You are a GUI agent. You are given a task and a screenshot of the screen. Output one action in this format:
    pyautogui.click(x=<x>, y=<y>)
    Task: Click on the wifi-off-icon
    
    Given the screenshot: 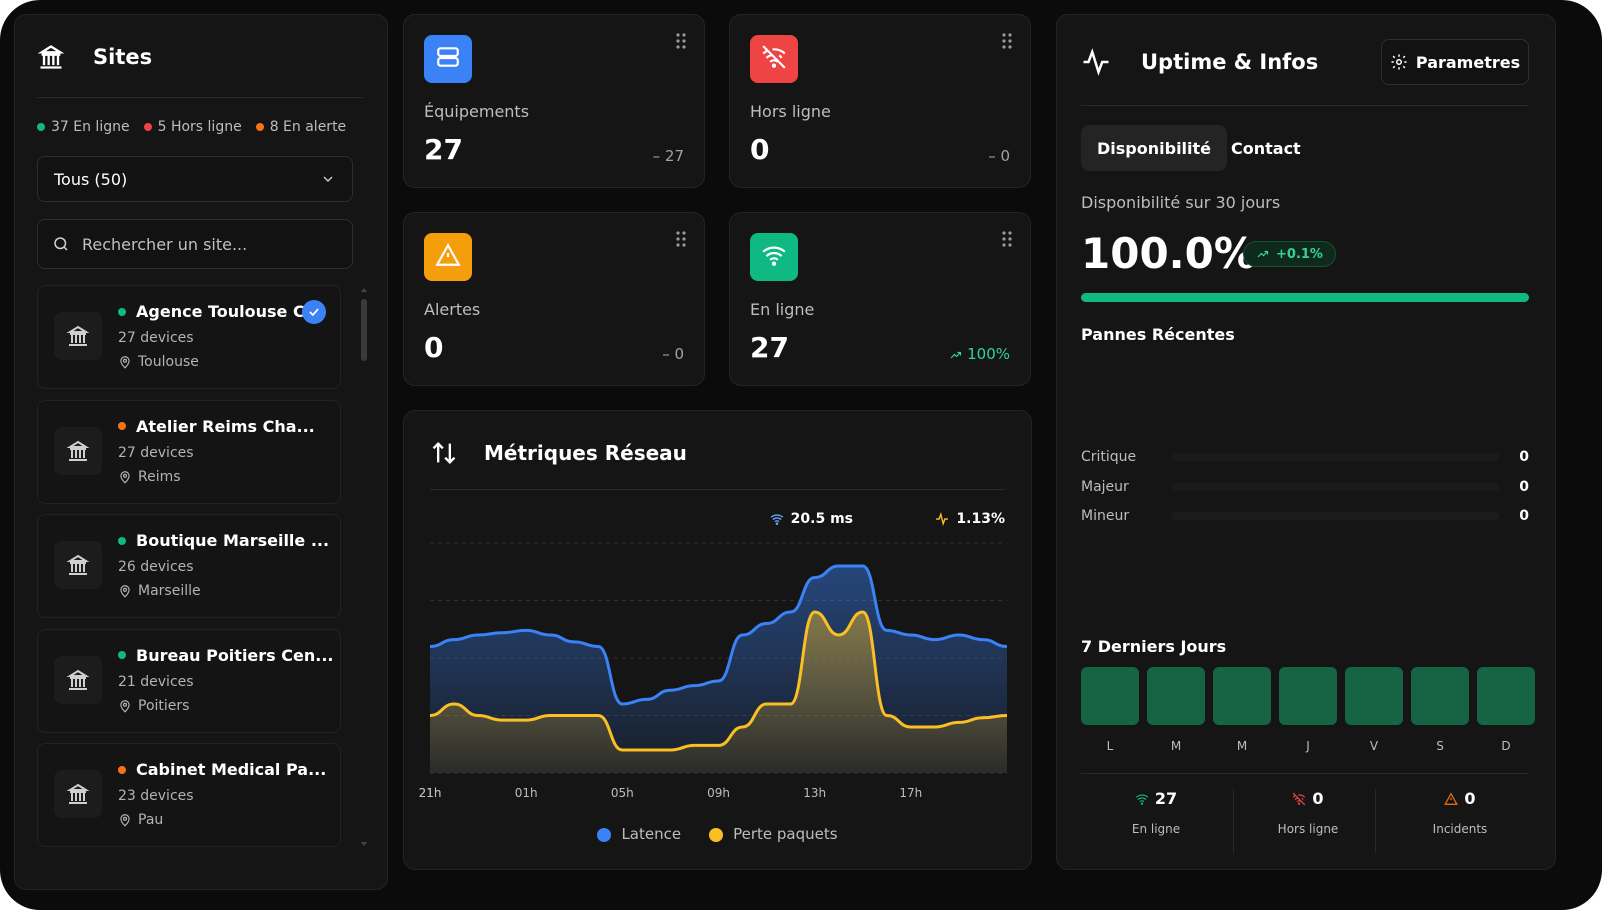 What is the action you would take?
    pyautogui.click(x=774, y=59)
    